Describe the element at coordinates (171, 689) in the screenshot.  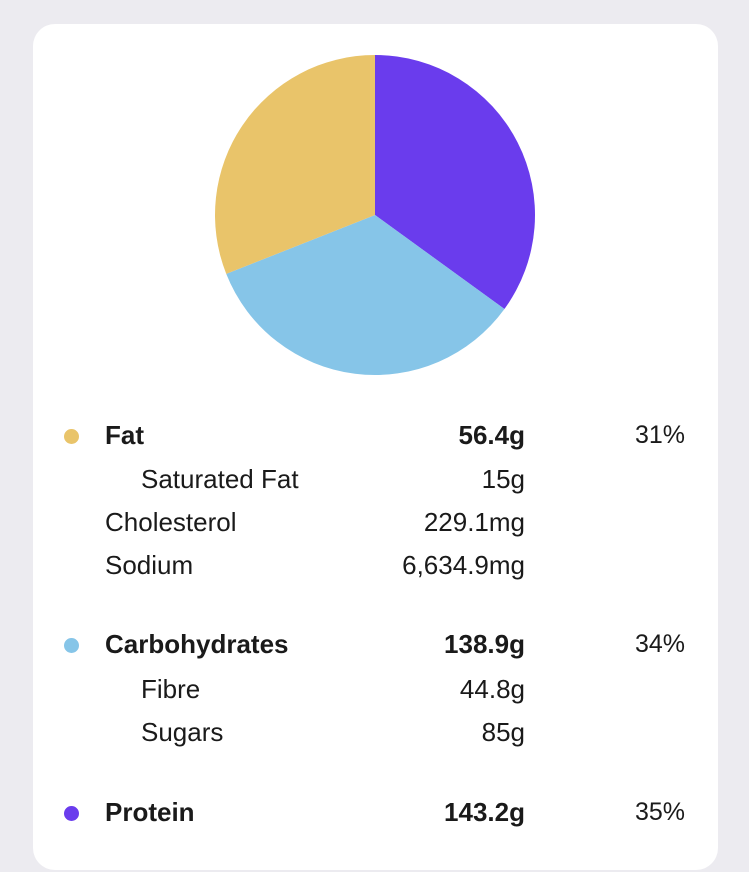
I see `fibre-label: Fibre` at that location.